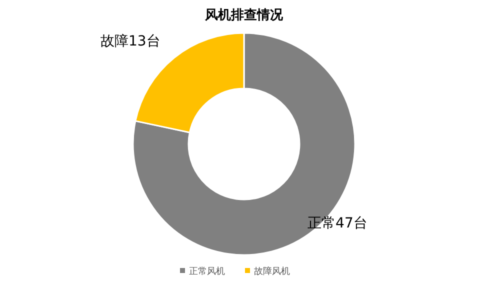 This screenshot has height=285, width=484. I want to click on legend-label: 正常风机, so click(207, 271).